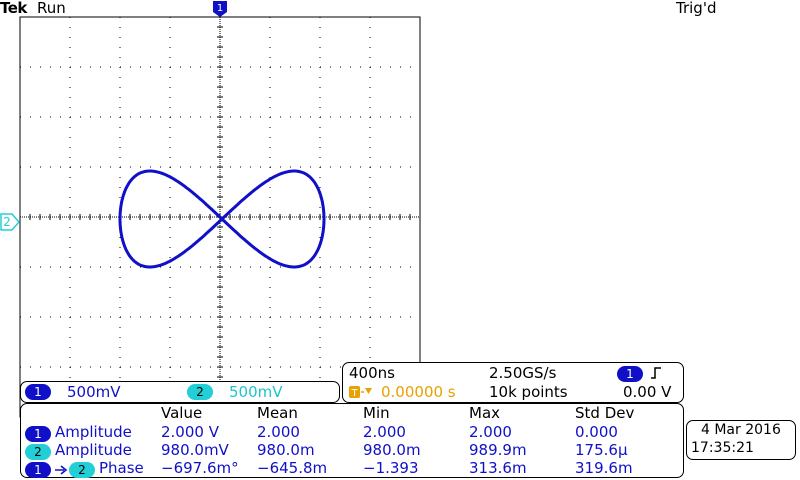 The image size is (800, 480). I want to click on col-header-mean: Mean, so click(277, 413).